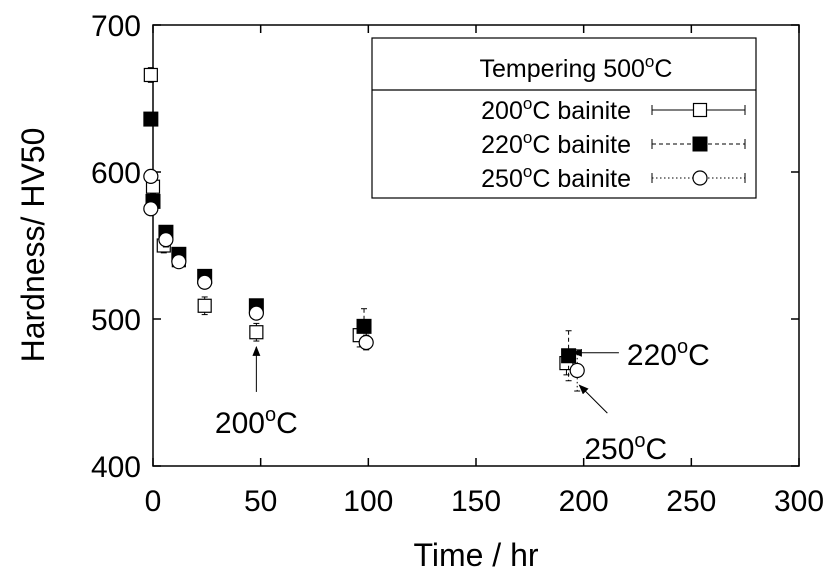  I want to click on legend-label-value: 220, so click(502, 145).